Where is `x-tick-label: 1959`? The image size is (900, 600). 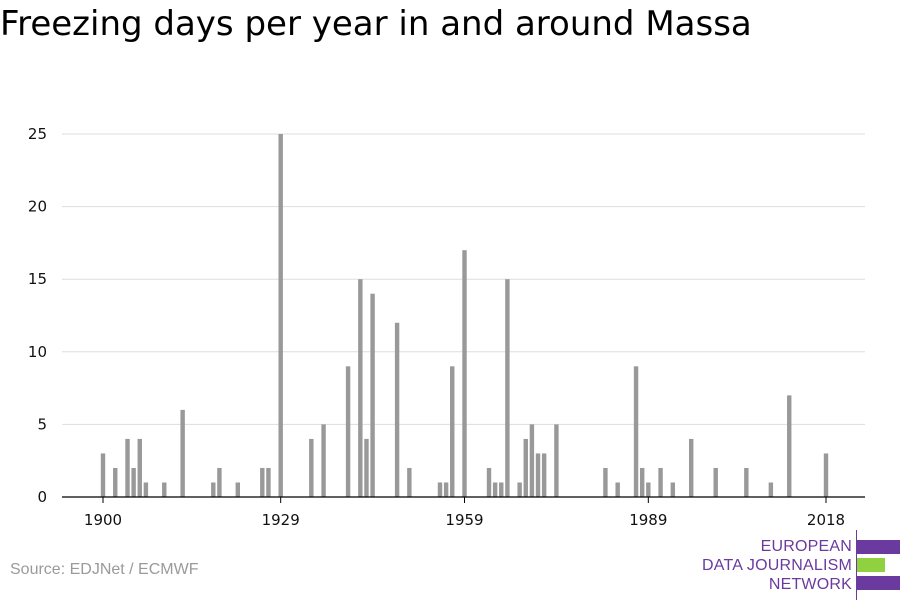 x-tick-label: 1959 is located at coordinates (464, 520).